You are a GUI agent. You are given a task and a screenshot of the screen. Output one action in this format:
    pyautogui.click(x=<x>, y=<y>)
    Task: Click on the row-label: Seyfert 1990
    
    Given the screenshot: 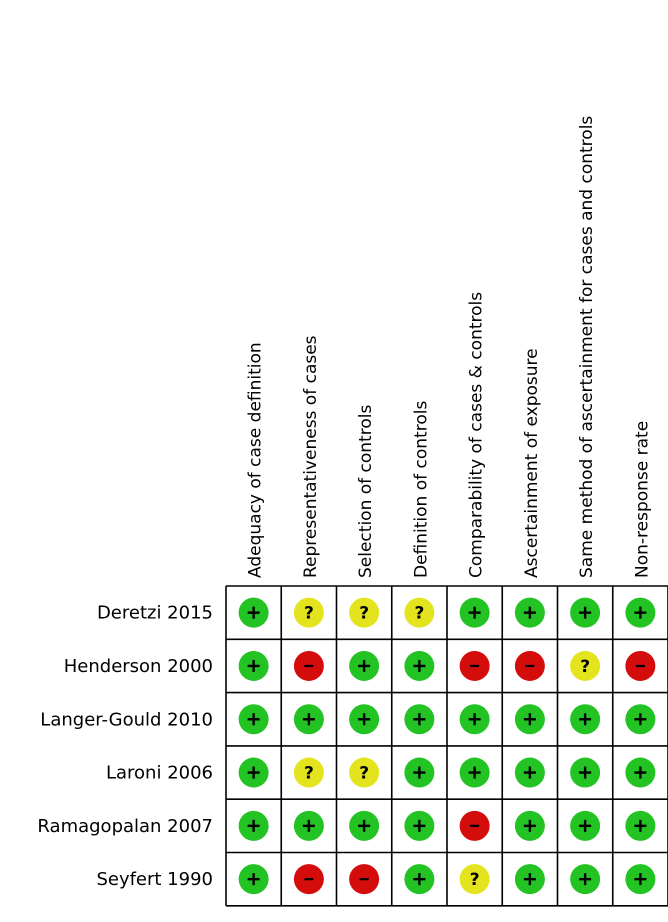 What is the action you would take?
    pyautogui.click(x=154, y=879)
    